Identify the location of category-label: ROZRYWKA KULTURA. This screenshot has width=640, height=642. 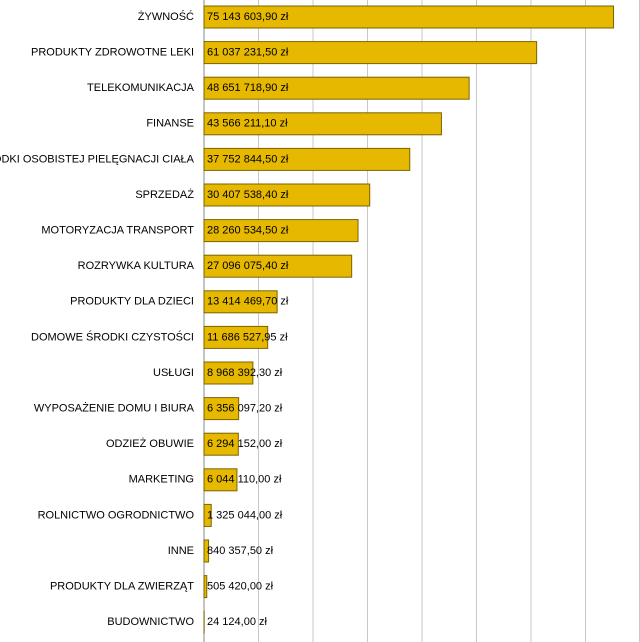
(136, 266).